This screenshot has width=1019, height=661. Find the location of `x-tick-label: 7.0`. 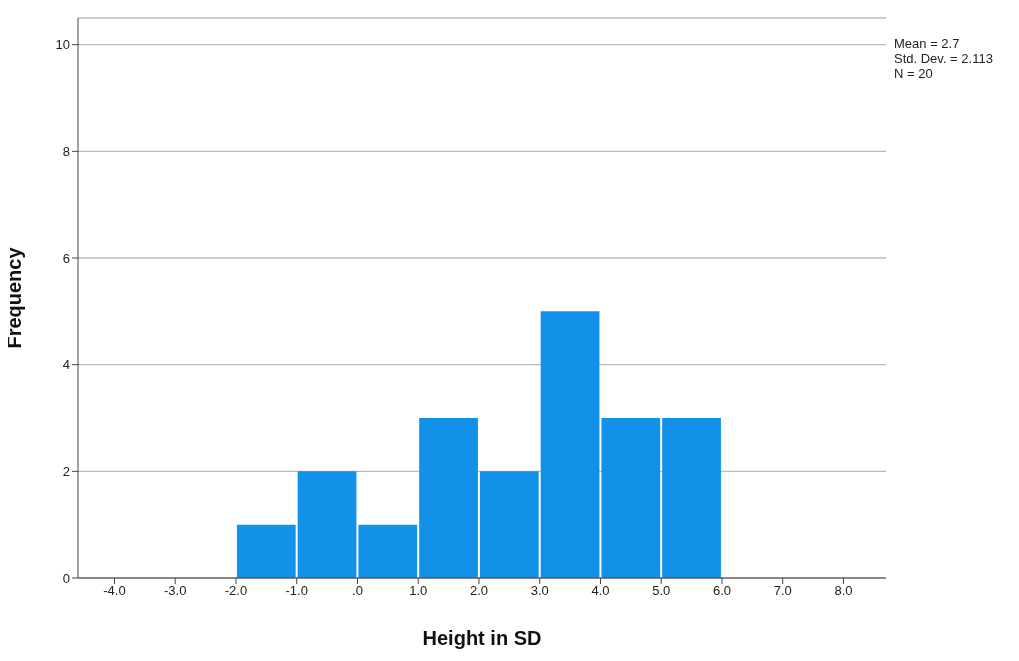

x-tick-label: 7.0 is located at coordinates (782, 591).